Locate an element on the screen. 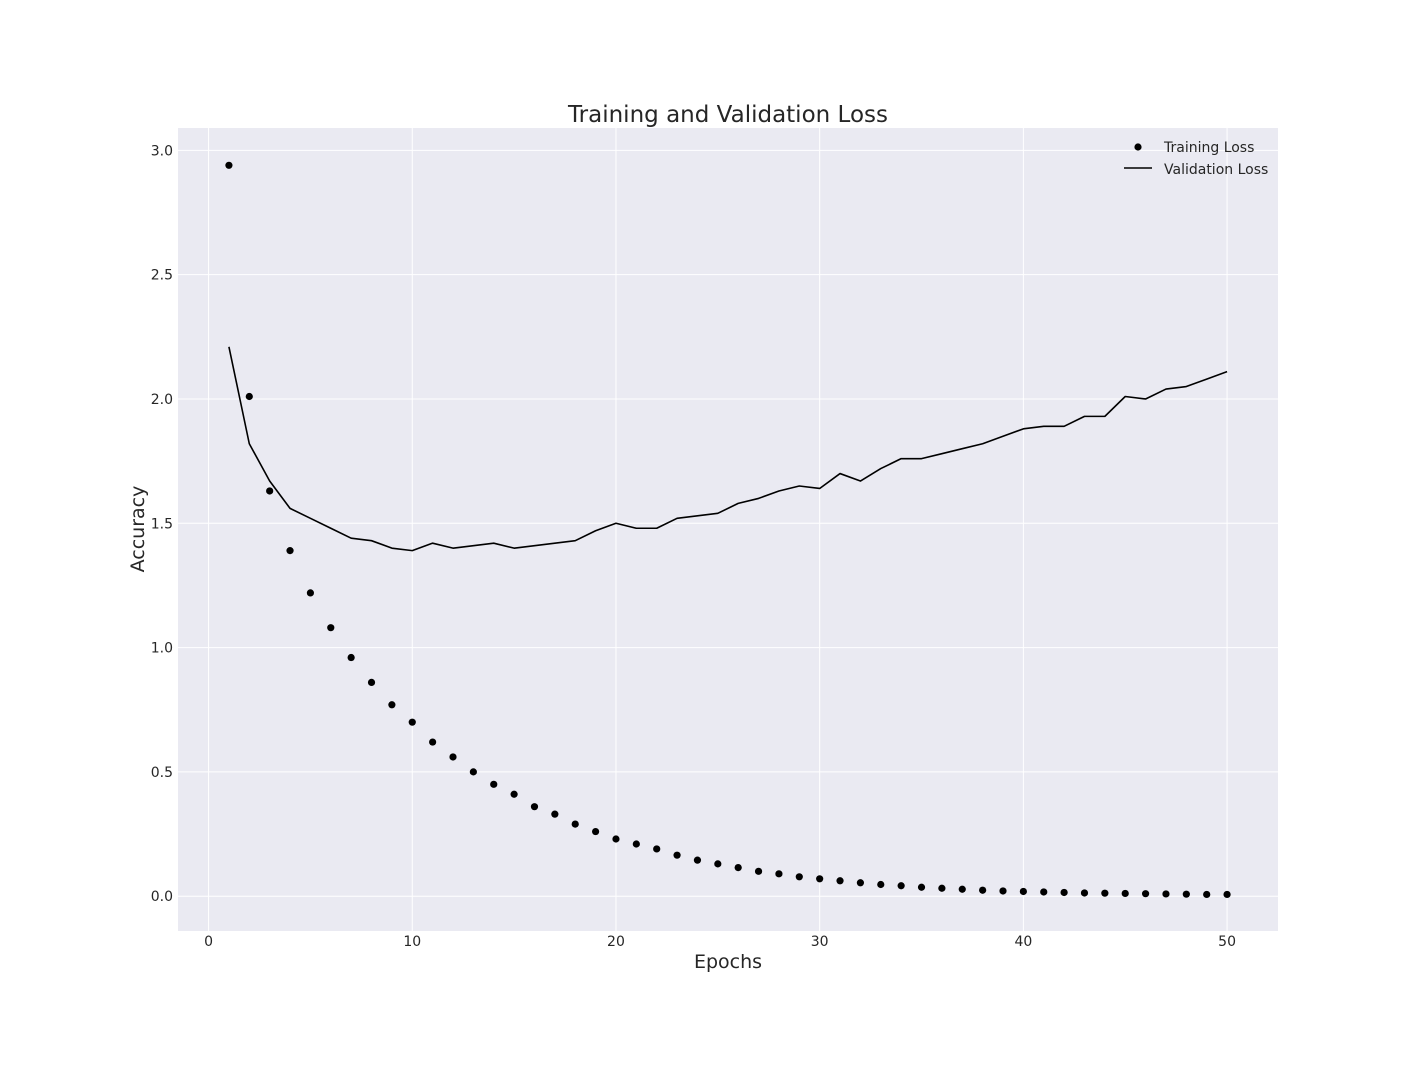  x-axis-title: Epochs is located at coordinates (728, 962).